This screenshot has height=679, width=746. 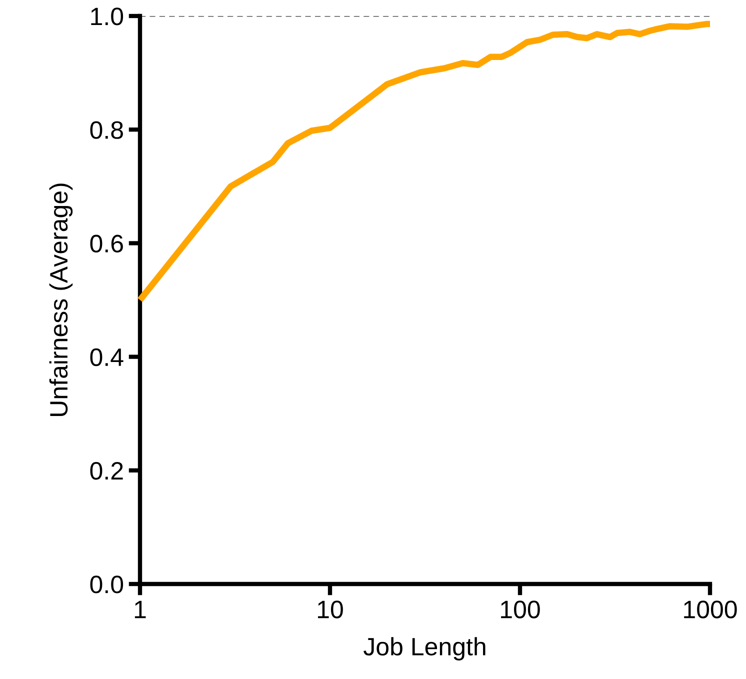 What do you see at coordinates (520, 609) in the screenshot?
I see `x-tick-label: 100` at bounding box center [520, 609].